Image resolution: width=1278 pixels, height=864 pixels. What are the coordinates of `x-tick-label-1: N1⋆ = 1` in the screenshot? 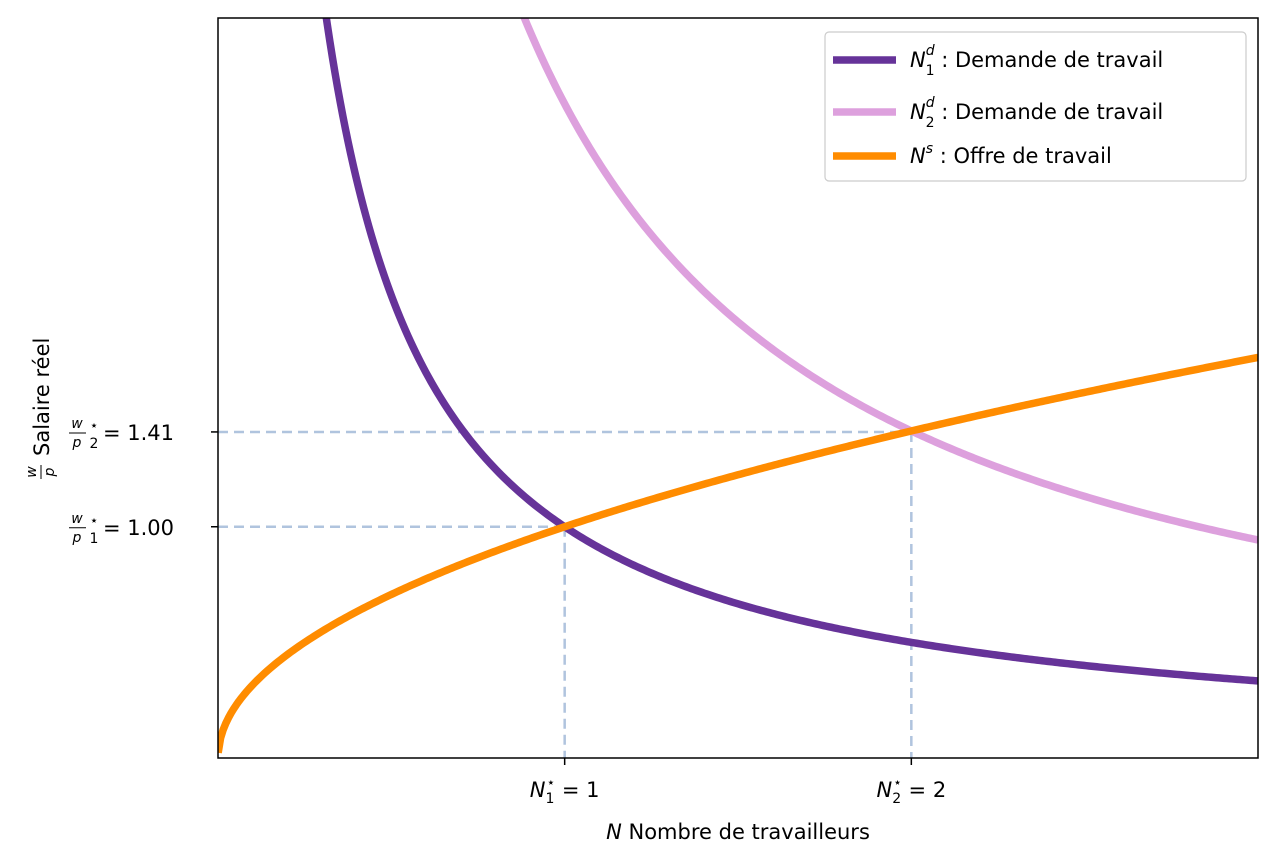 It's located at (565, 791).